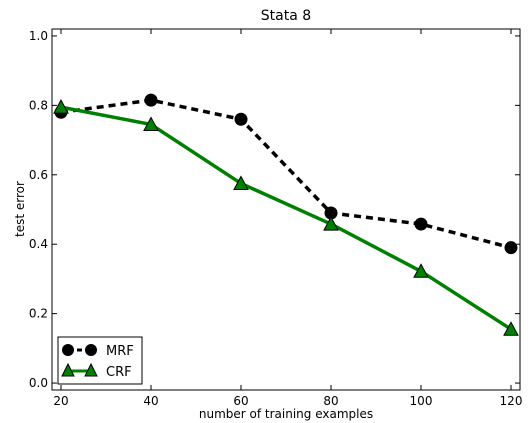 This screenshot has height=423, width=531. What do you see at coordinates (286, 414) in the screenshot?
I see `x-axis-title: number of training examples` at bounding box center [286, 414].